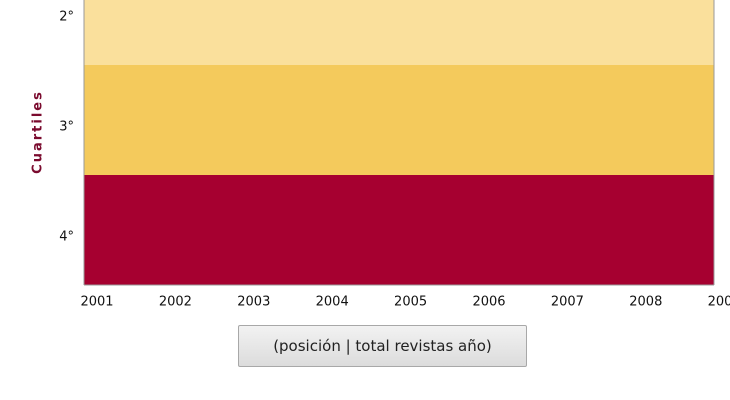  Describe the element at coordinates (645, 302) in the screenshot. I see `x-tick-label: 2008` at that location.